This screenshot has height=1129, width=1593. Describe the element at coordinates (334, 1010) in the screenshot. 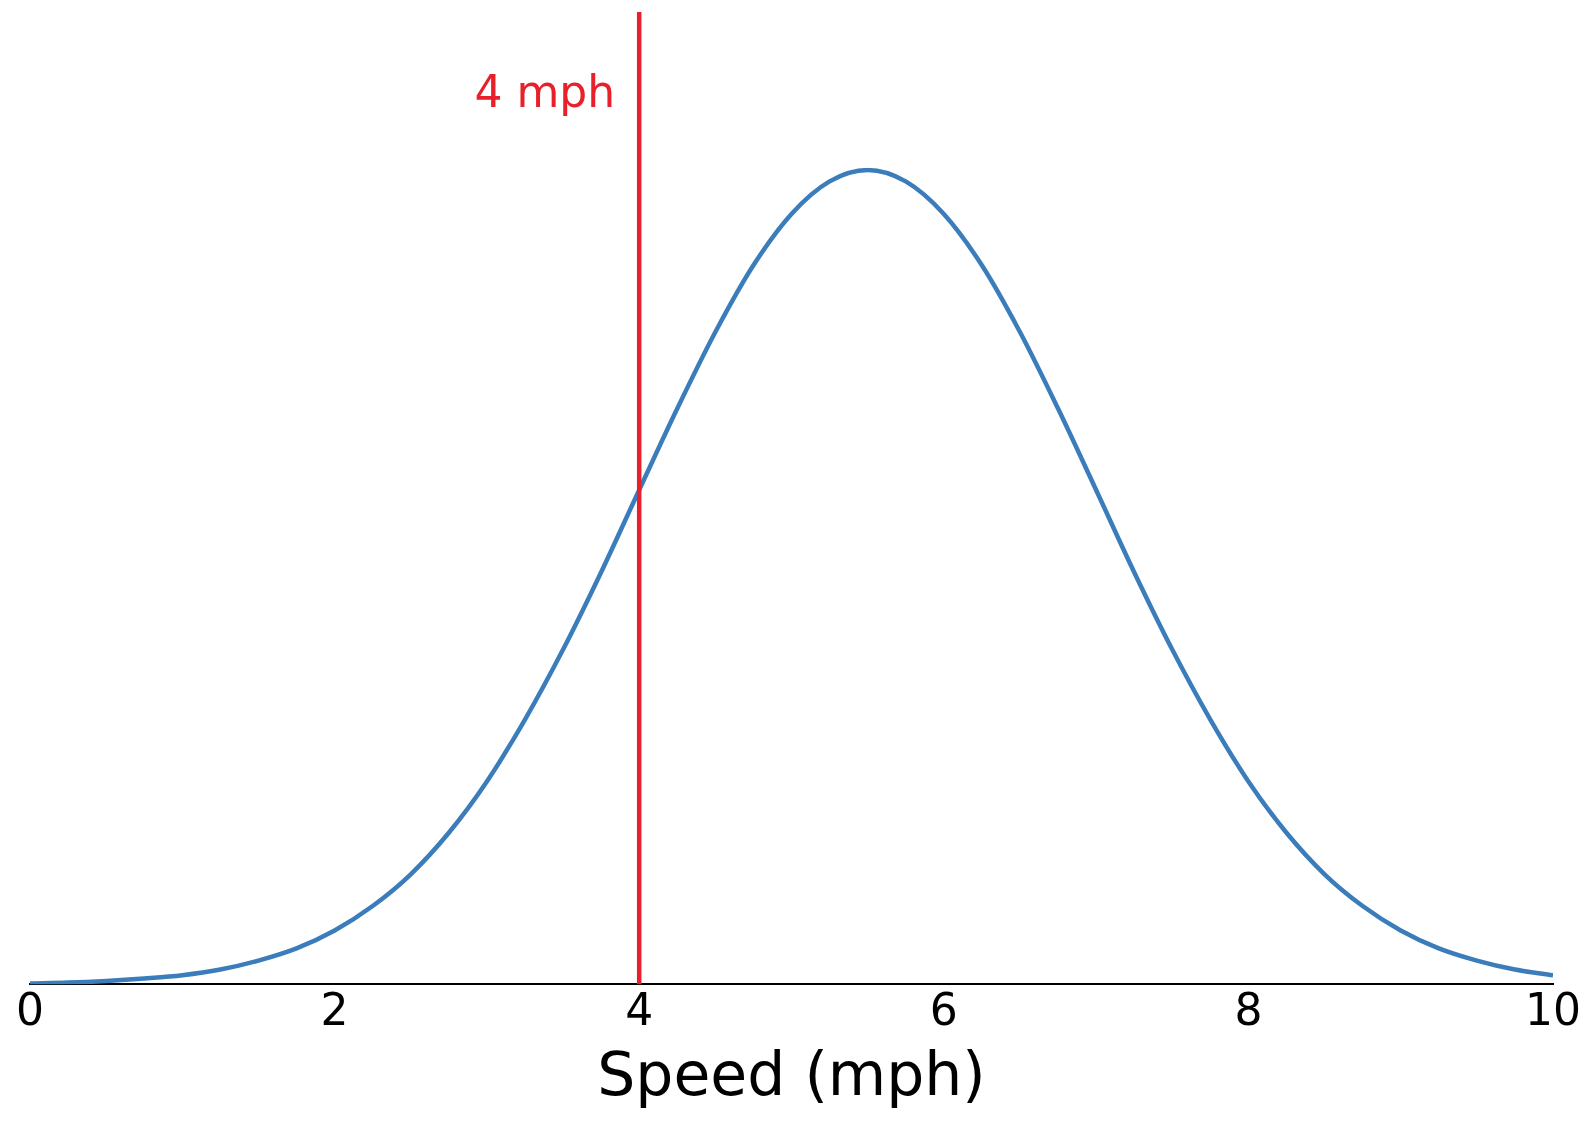

I see `x-tick-label: 2` at that location.